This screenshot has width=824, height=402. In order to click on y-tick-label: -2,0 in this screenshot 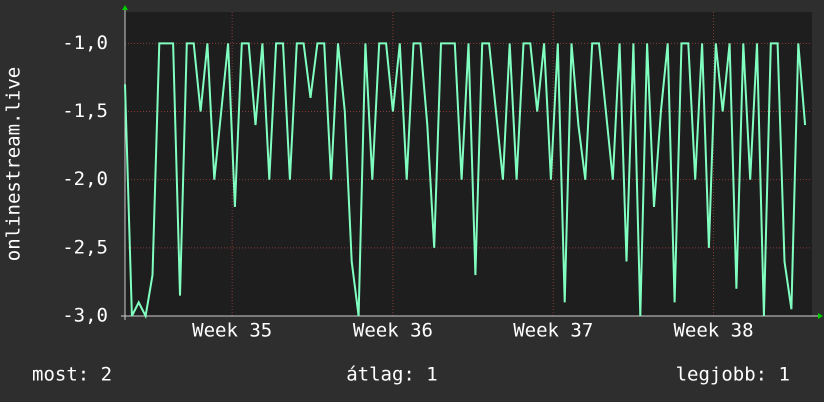, I will do `click(85, 179)`.